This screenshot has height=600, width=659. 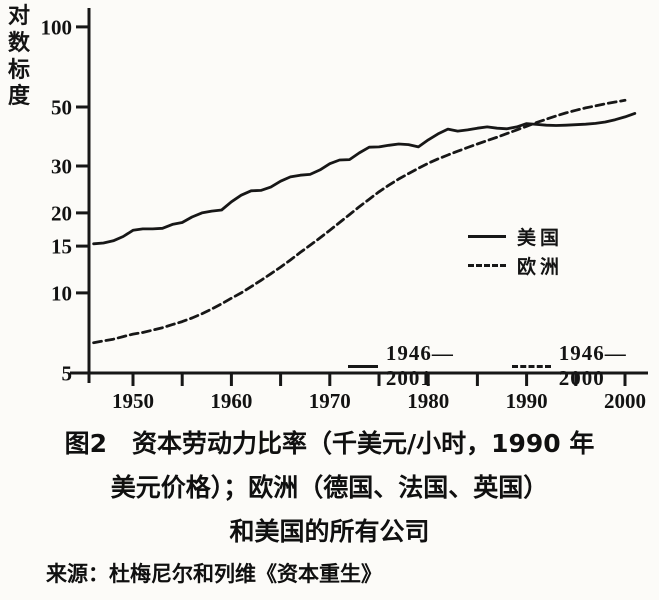 What do you see at coordinates (57, 27) in the screenshot?
I see `y-tick-label-100: 100` at bounding box center [57, 27].